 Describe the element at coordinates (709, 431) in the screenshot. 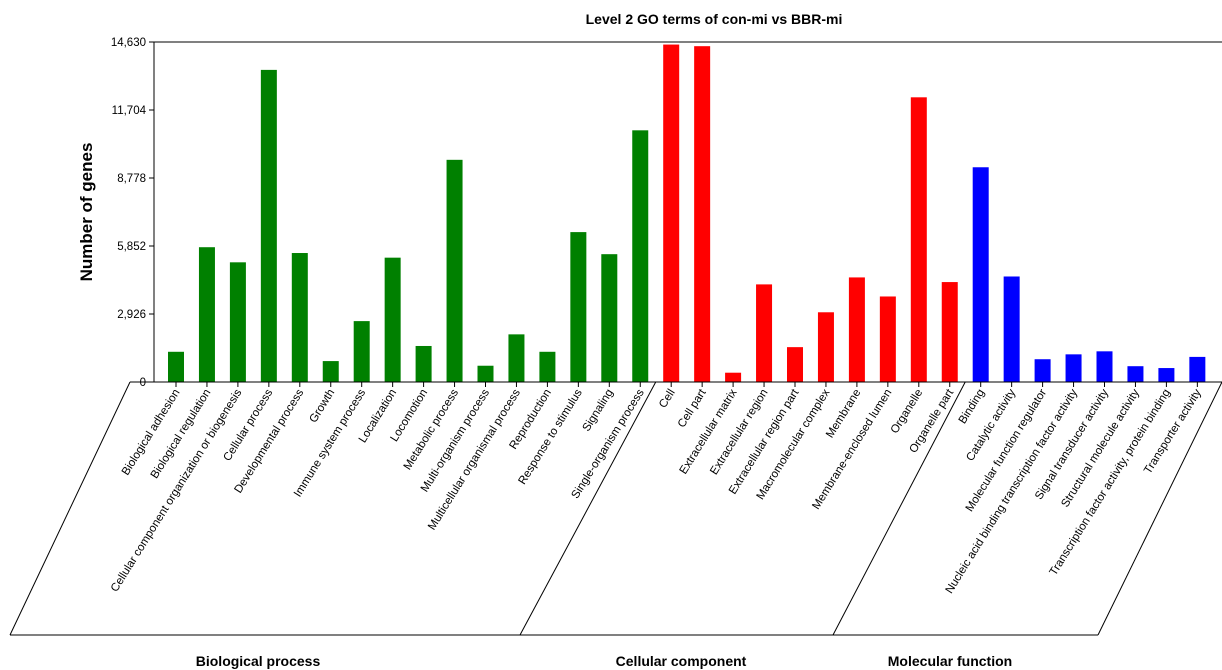

I see `x-tick-label: Extracellular matrix` at that location.